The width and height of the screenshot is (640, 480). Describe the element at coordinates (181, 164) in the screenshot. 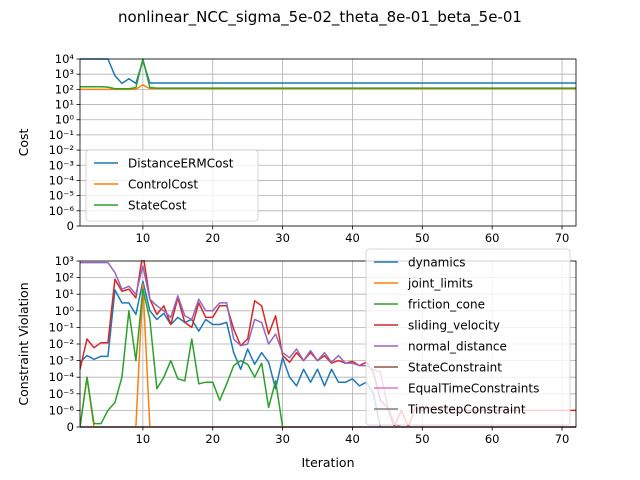

I see `legend-label: DistanceERMCost` at that location.